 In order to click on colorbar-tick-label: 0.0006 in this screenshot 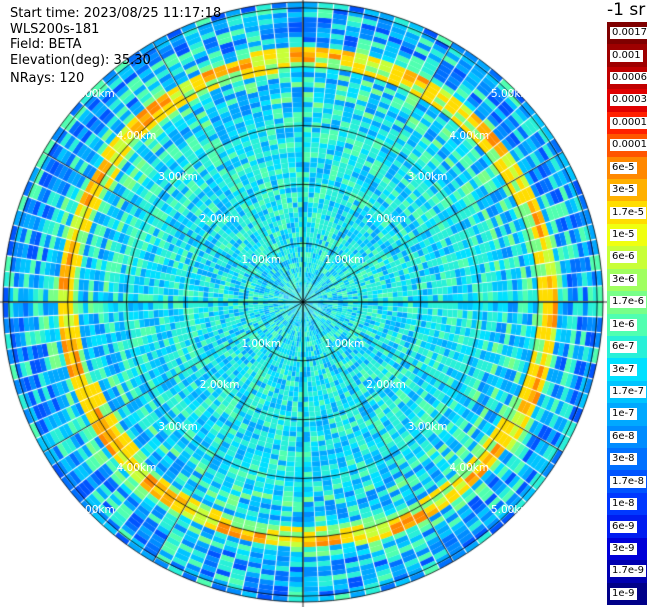, I will do `click(628, 78)`.